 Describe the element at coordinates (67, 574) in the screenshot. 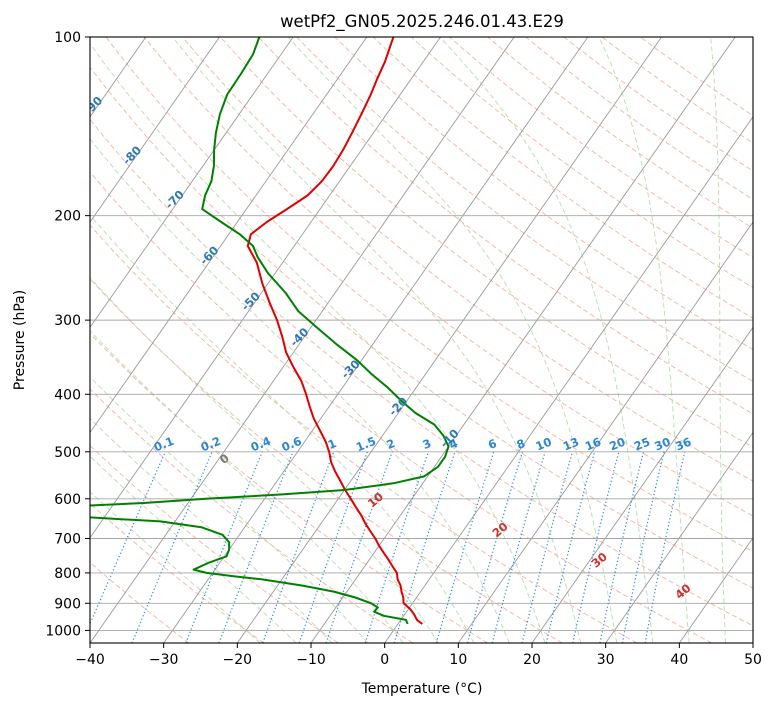

I see `y-tick-label: 800` at that location.